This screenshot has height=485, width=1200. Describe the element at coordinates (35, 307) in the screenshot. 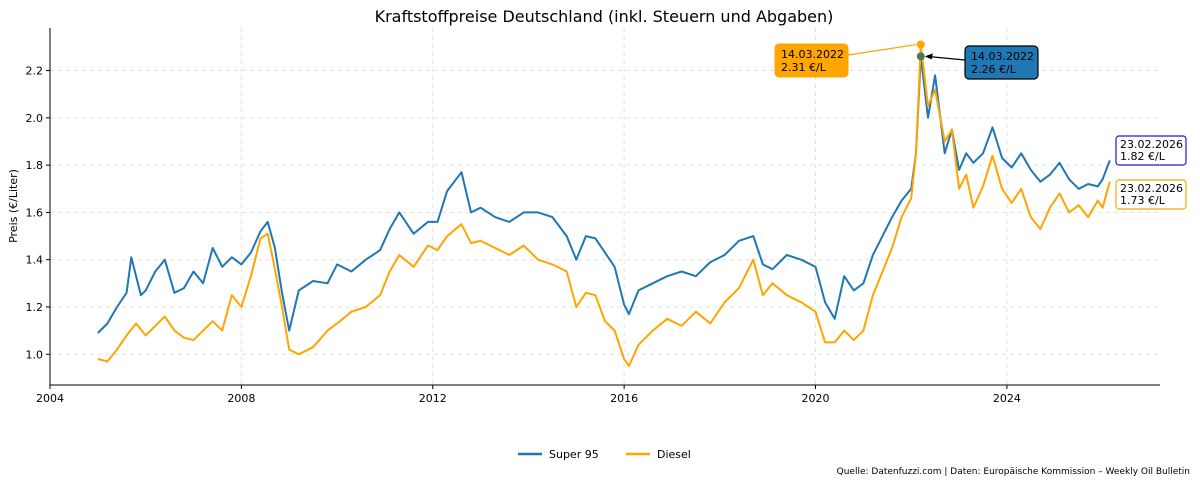

I see `y-tick-label: 1.2` at that location.